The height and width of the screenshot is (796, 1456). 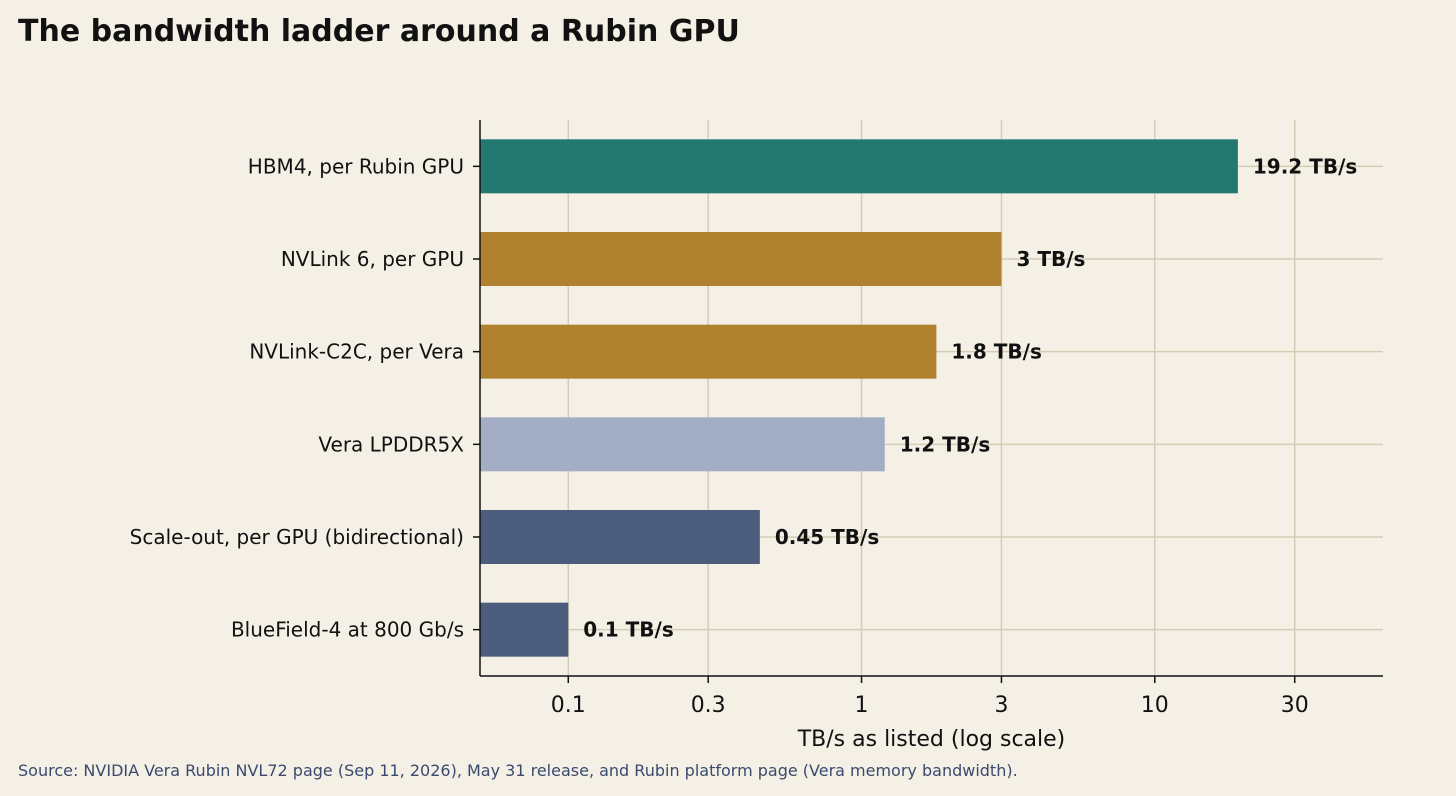 I want to click on chart-title: The bandwidth ladder around a Rubin GPU, so click(x=379, y=31).